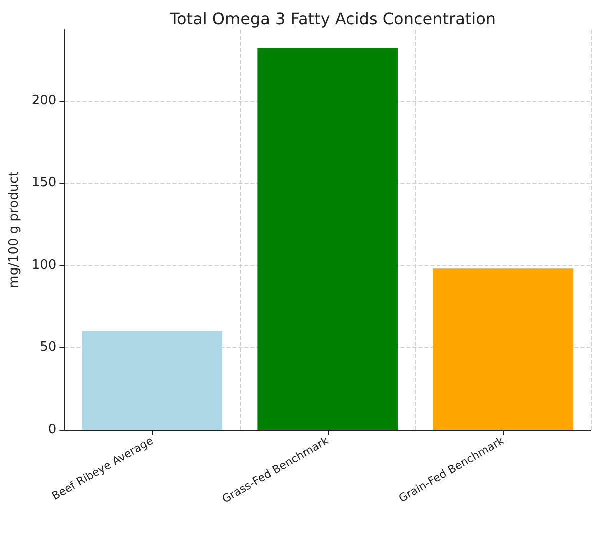 The height and width of the screenshot is (552, 593). Describe the element at coordinates (44, 183) in the screenshot. I see `y-tick-label: 150` at that location.